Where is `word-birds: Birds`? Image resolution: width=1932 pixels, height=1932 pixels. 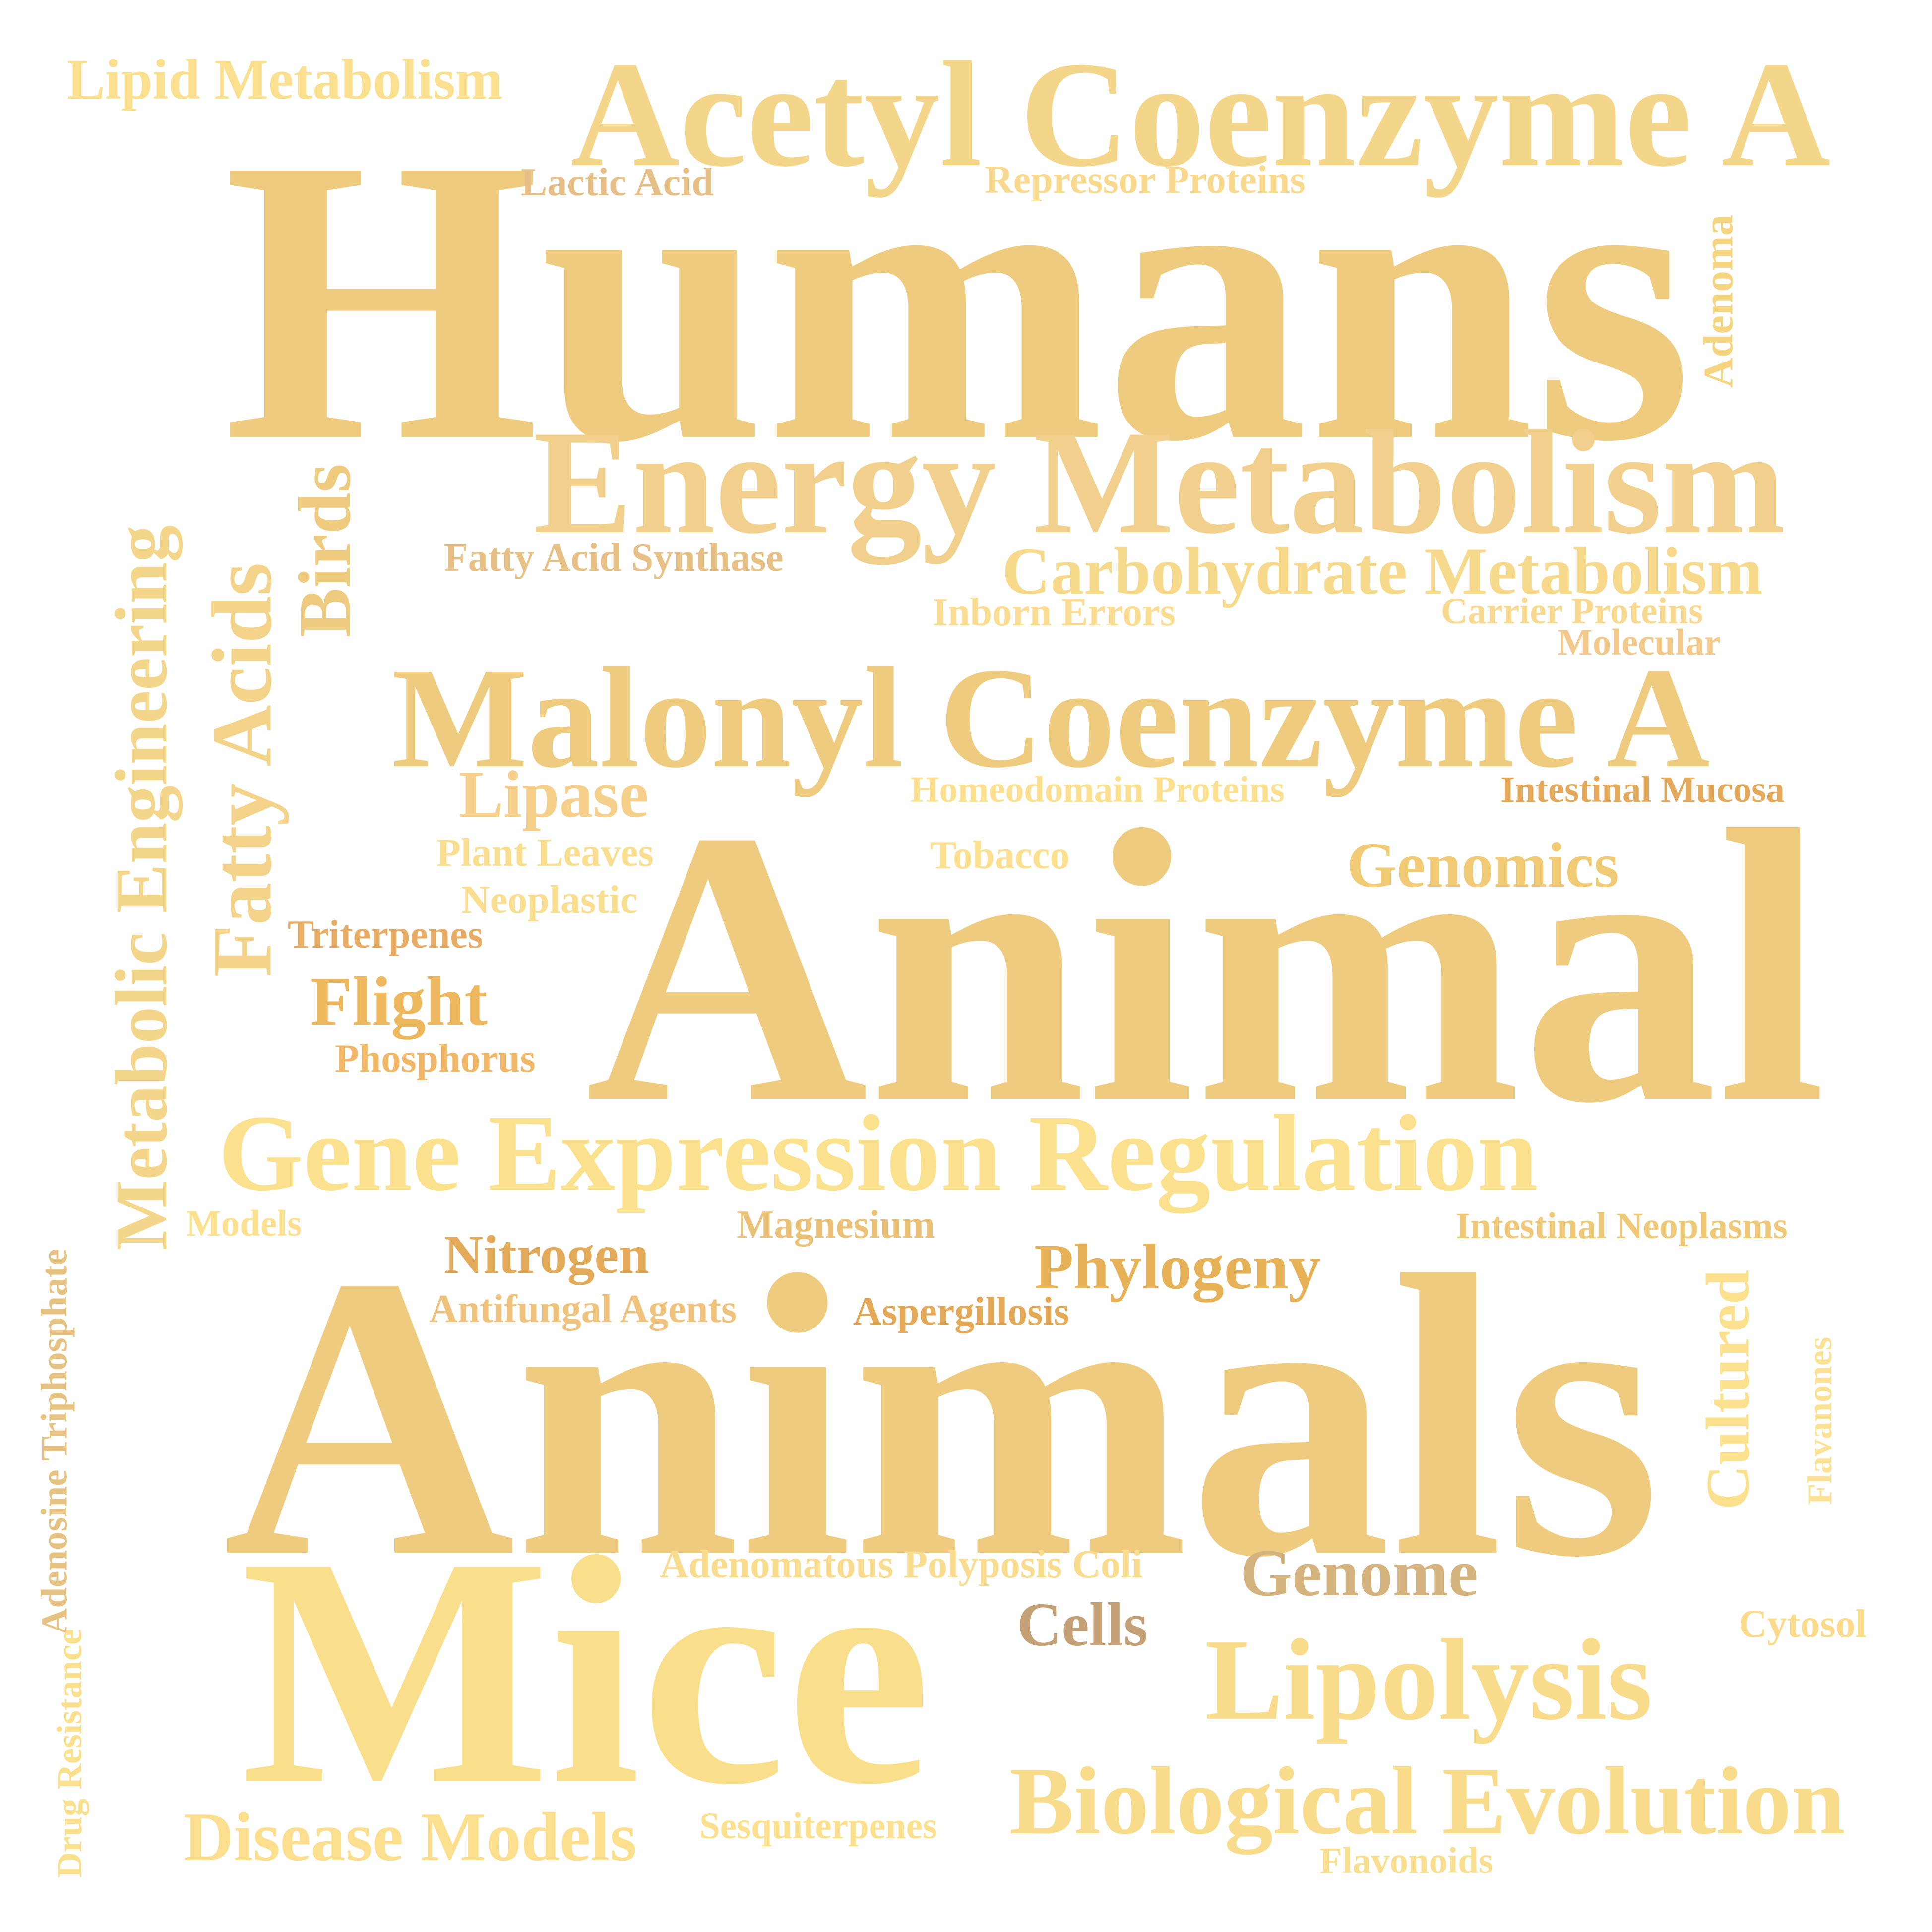
word-birds: Birds is located at coordinates (325, 550).